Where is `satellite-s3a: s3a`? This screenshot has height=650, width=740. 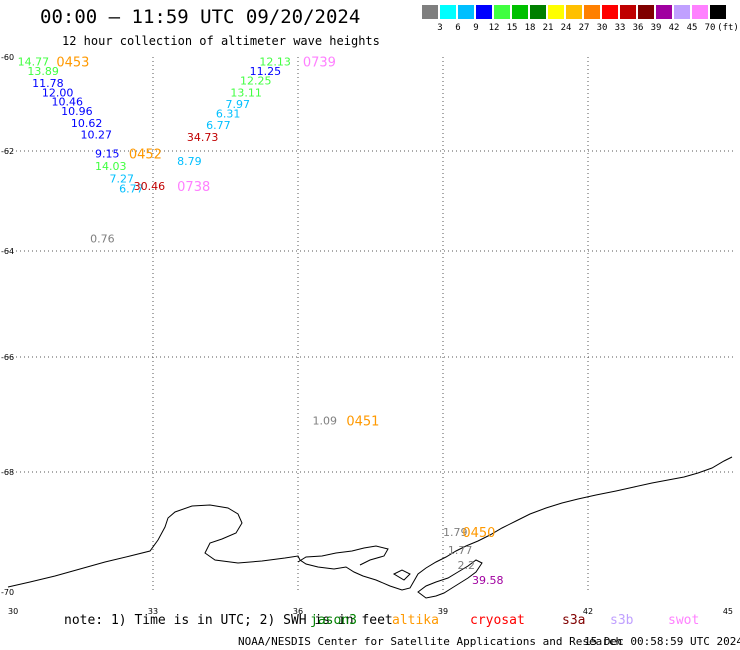
satellite-s3a: s3a is located at coordinates (574, 620).